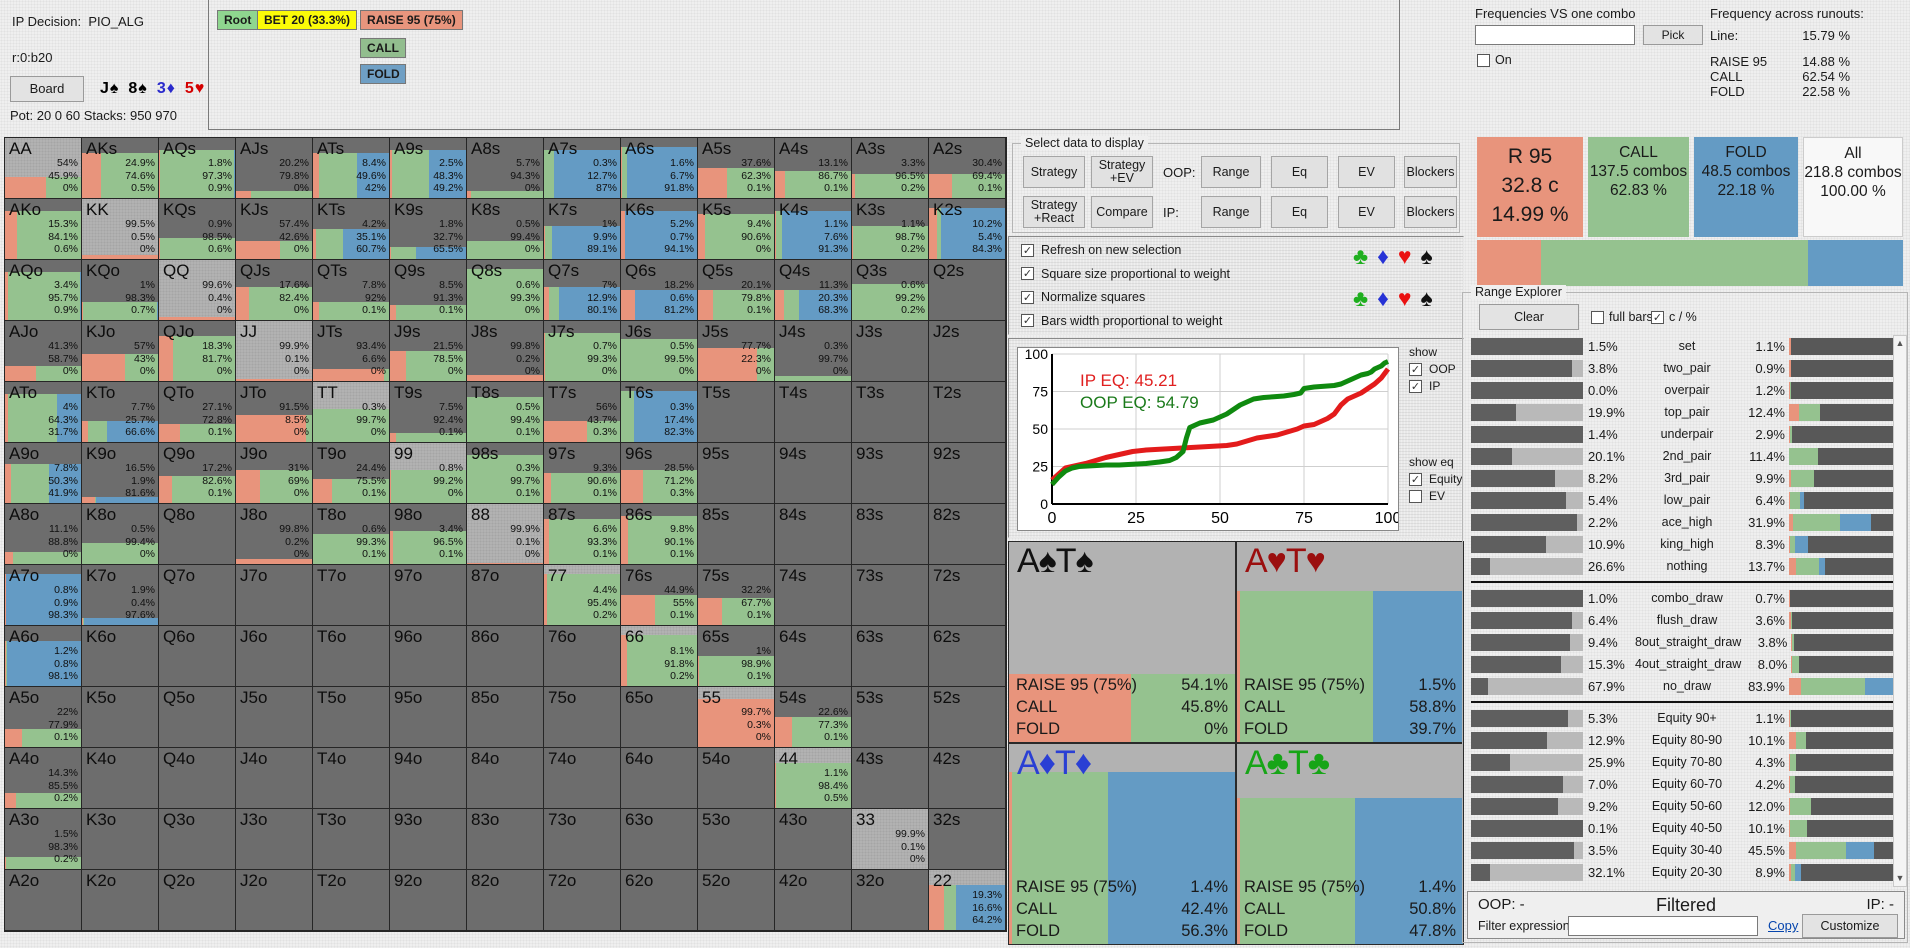  Describe the element at coordinates (736, 412) in the screenshot. I see `grid-cell-T5s: T5s` at that location.